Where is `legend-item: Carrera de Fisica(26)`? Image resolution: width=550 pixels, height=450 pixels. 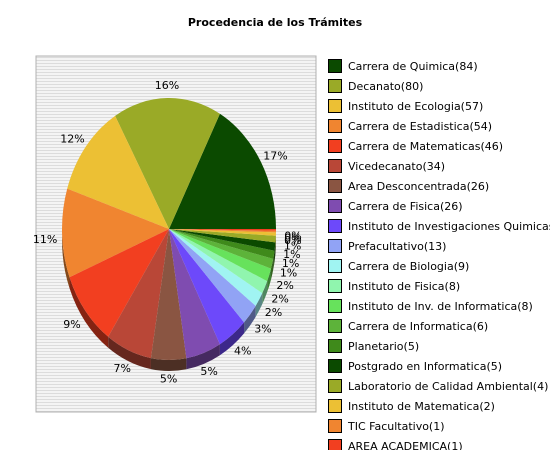 legend-item: Carrera de Fisica(26) is located at coordinates (439, 206).